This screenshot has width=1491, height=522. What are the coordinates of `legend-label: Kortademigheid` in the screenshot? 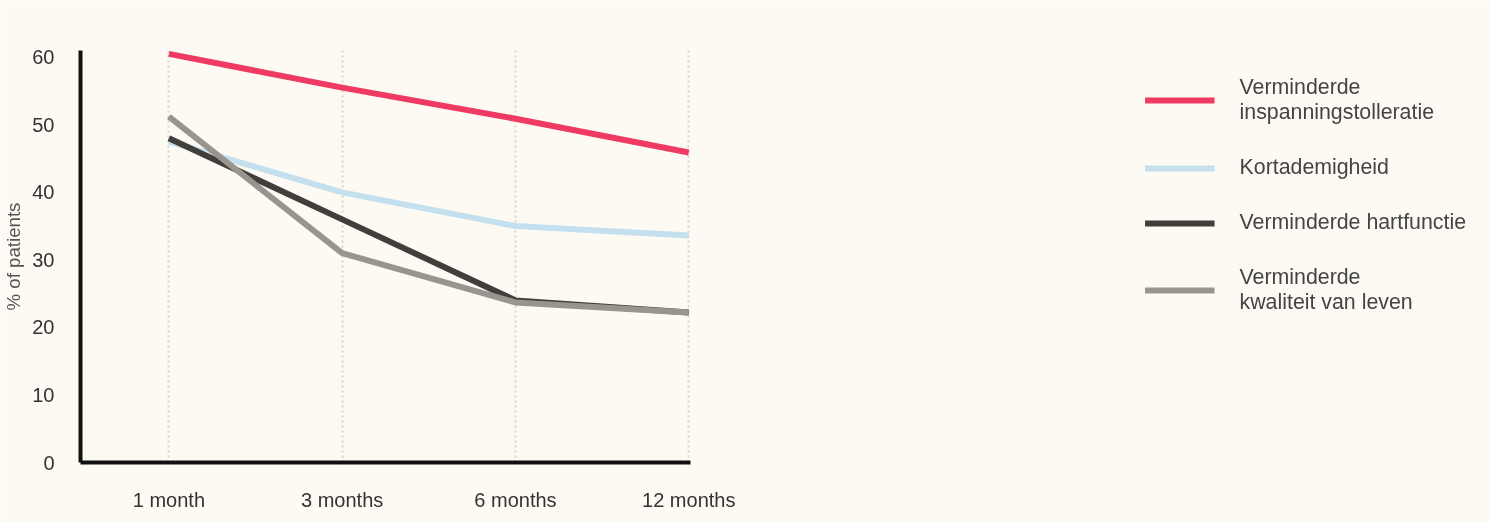 It's located at (1314, 167).